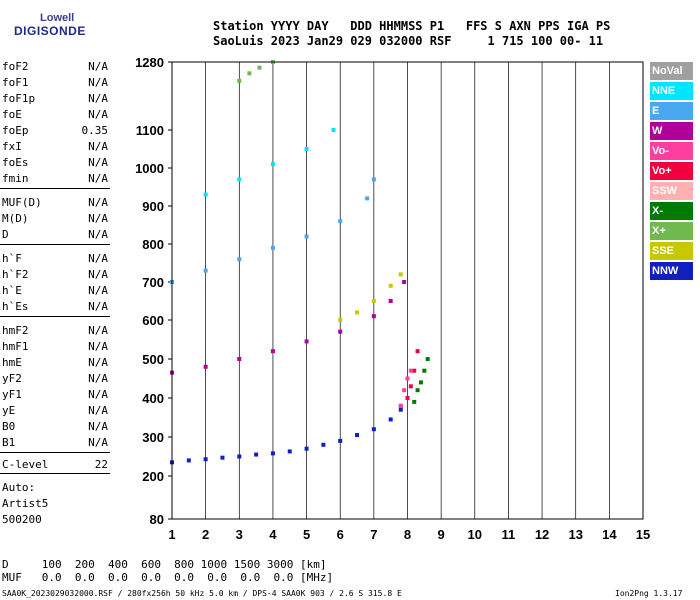 Image resolution: width=700 pixels, height=600 pixels. What do you see at coordinates (98, 394) in the screenshot?
I see `param-value-yf1: N/A` at bounding box center [98, 394].